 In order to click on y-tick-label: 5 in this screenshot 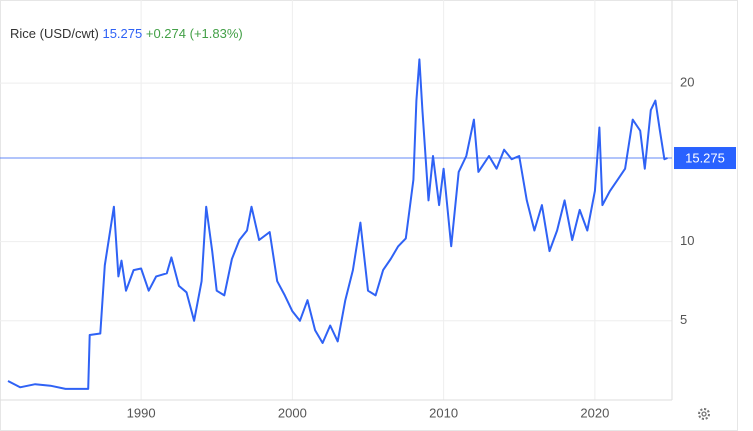, I will do `click(683, 319)`.